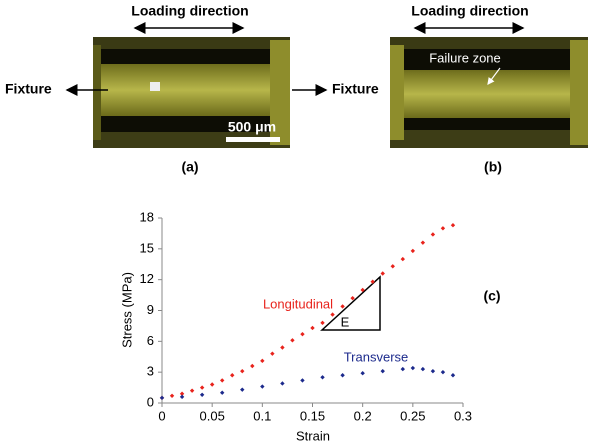  I want to click on arrow, so click(494, 76).